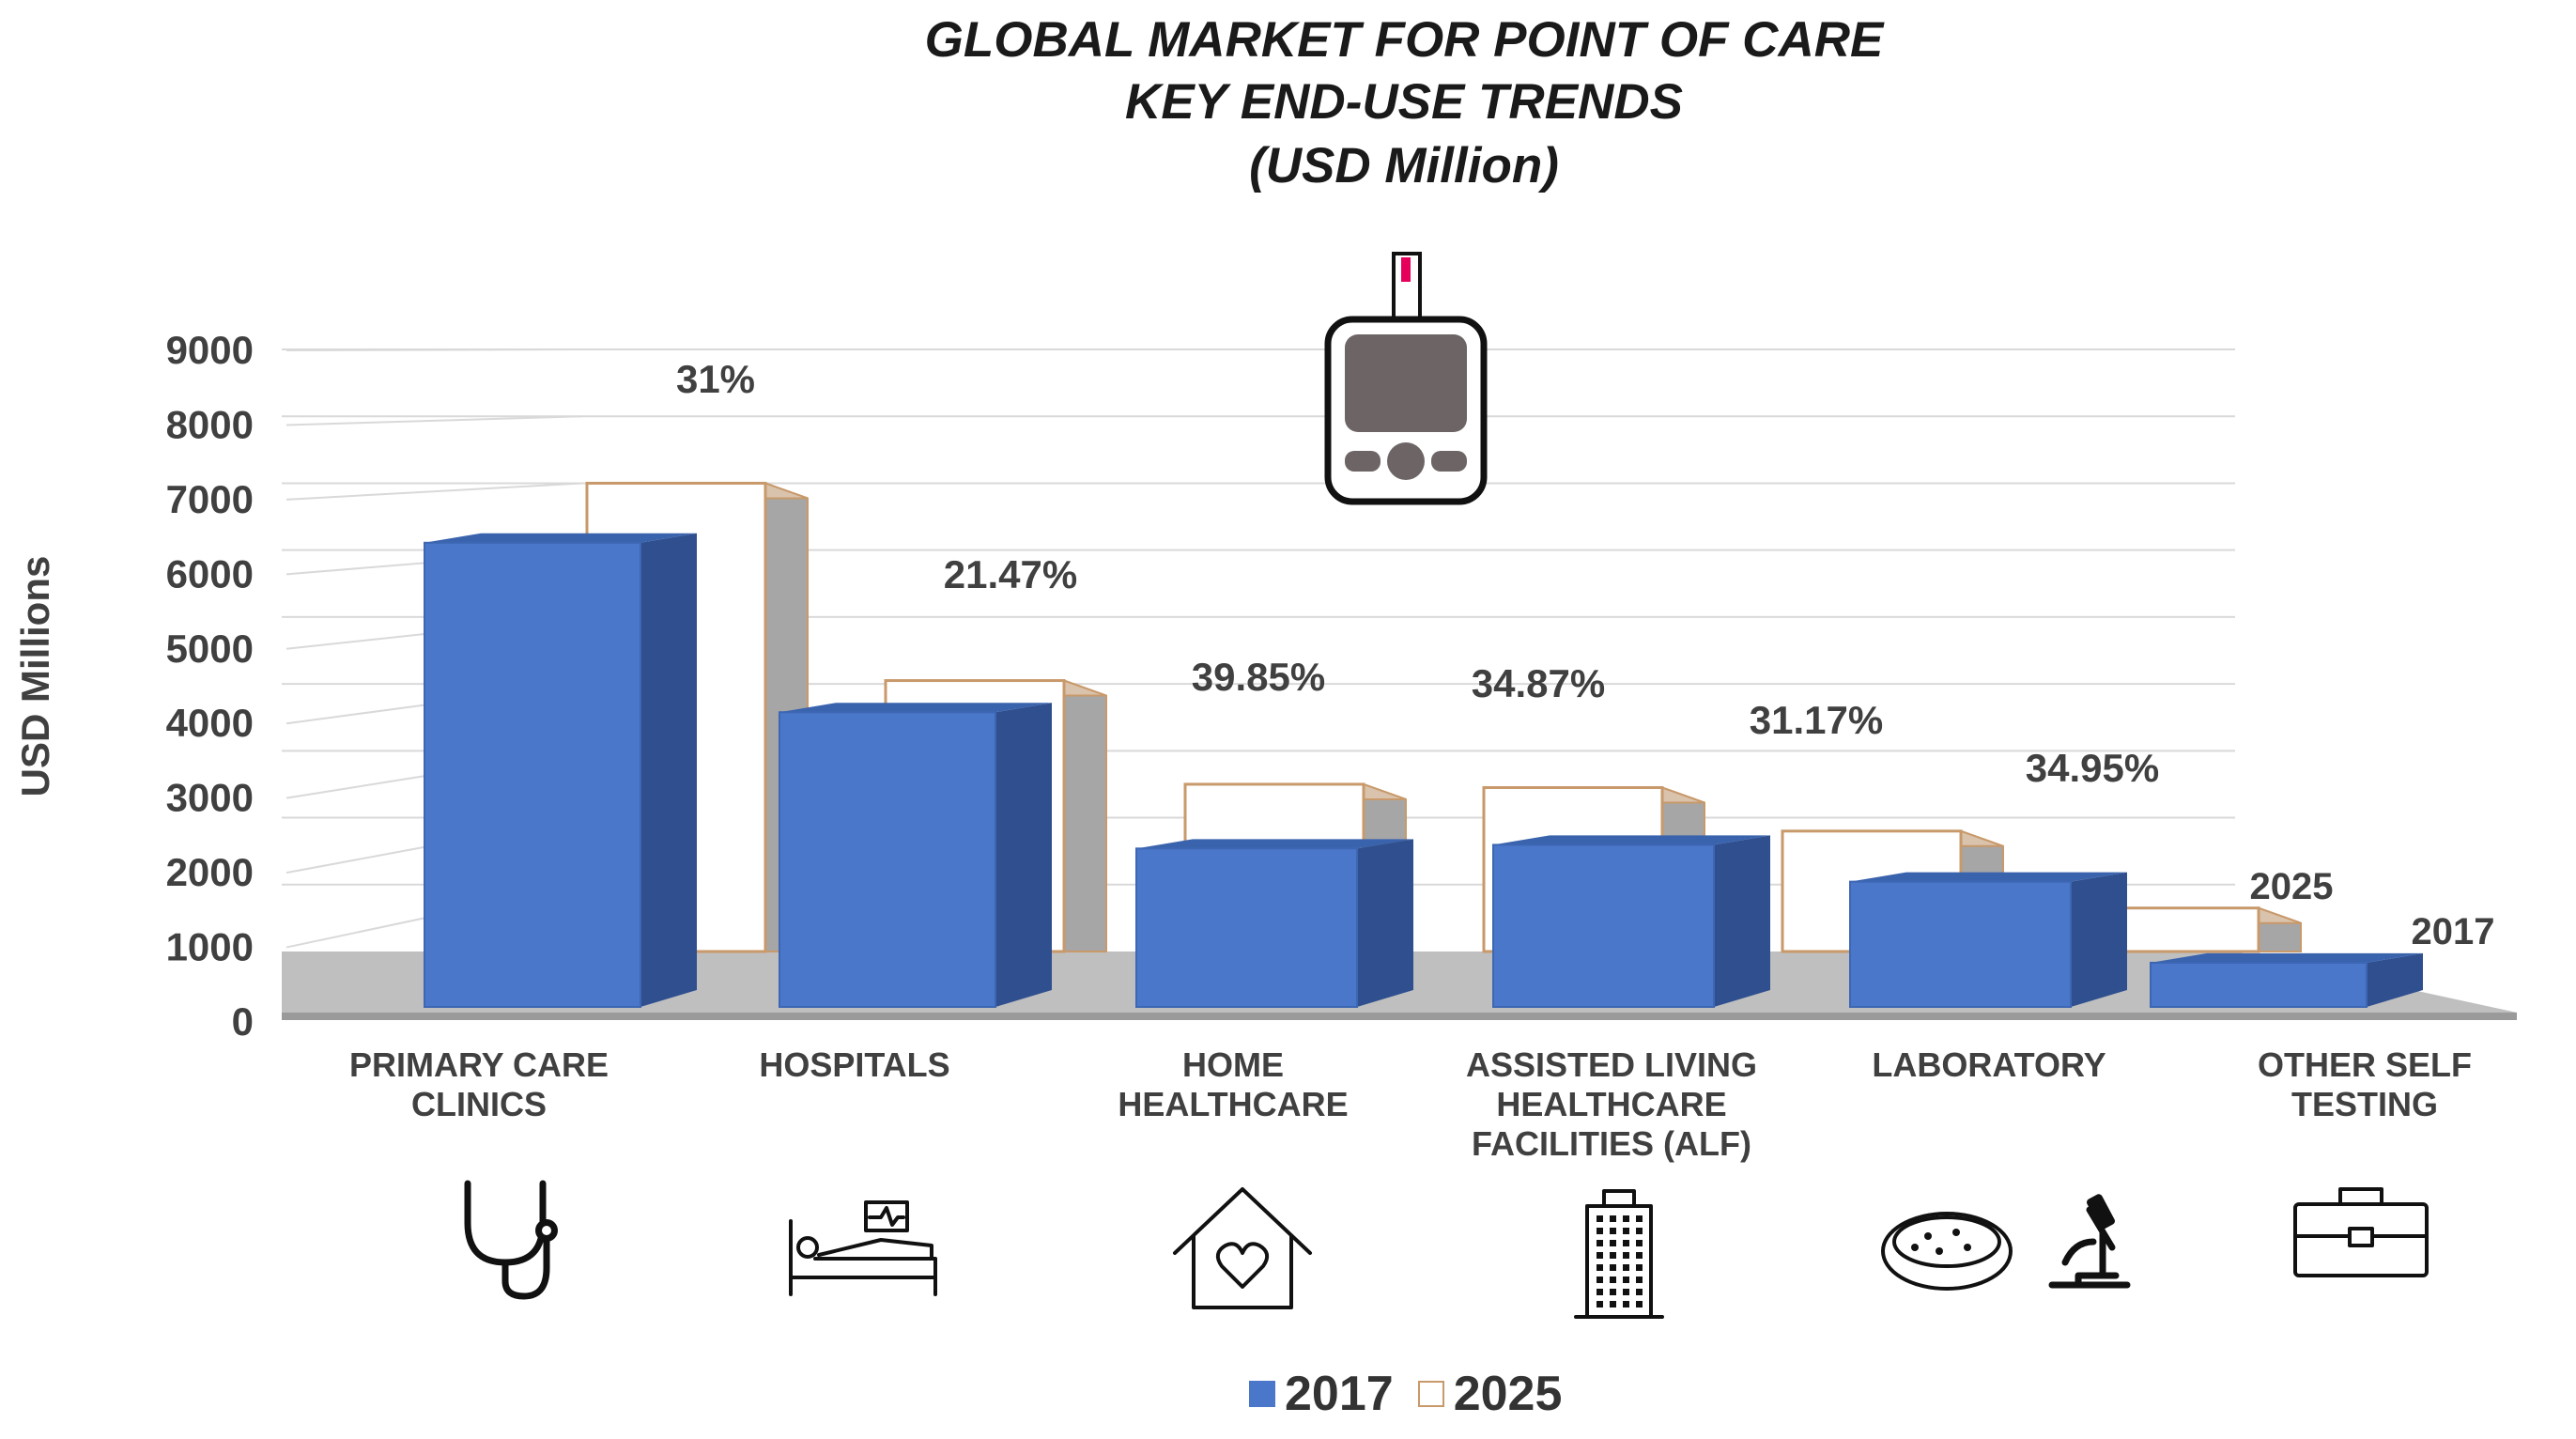 Image resolution: width=2576 pixels, height=1439 pixels. Describe the element at coordinates (2292, 886) in the screenshot. I see `annotation-2025: 2025` at that location.